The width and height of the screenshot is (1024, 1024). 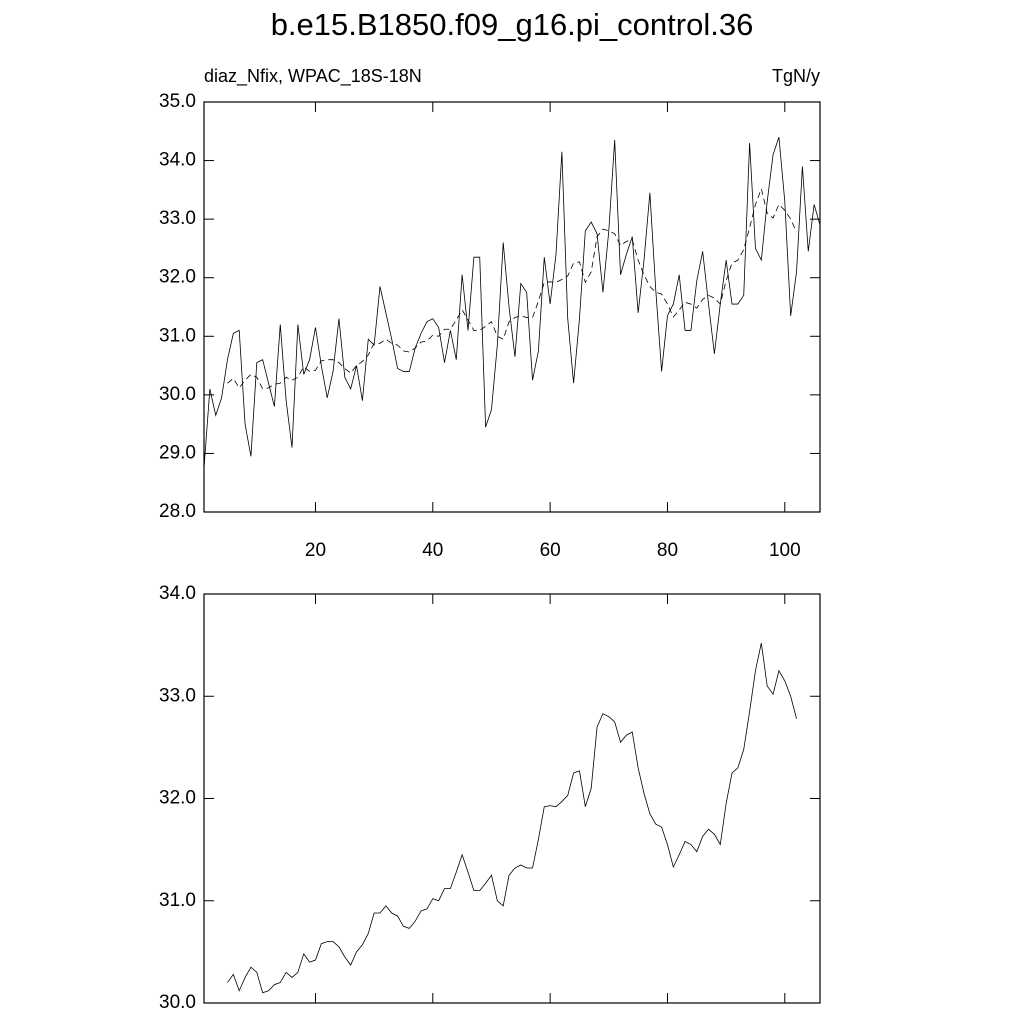 What do you see at coordinates (796, 76) in the screenshot?
I see `subtitle-right: TgN/y` at bounding box center [796, 76].